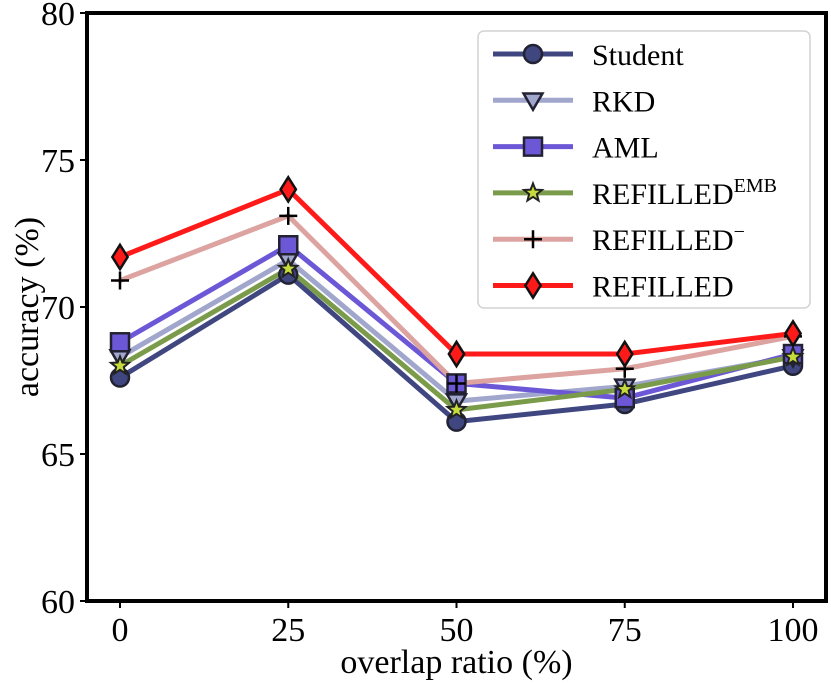 The width and height of the screenshot is (831, 685). Describe the element at coordinates (58, 455) in the screenshot. I see `y-tick-label: 65` at that location.